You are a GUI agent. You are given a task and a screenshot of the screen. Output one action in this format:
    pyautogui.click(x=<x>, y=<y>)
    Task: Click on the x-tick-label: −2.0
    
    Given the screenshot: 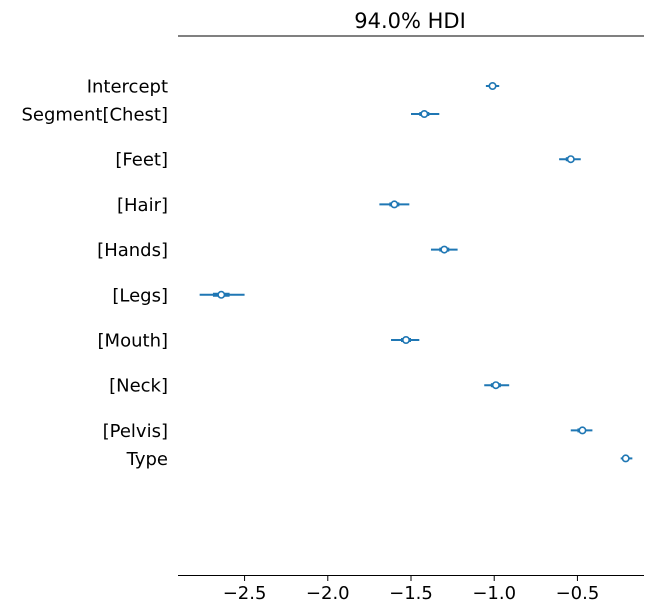 What is the action you would take?
    pyautogui.click(x=328, y=593)
    